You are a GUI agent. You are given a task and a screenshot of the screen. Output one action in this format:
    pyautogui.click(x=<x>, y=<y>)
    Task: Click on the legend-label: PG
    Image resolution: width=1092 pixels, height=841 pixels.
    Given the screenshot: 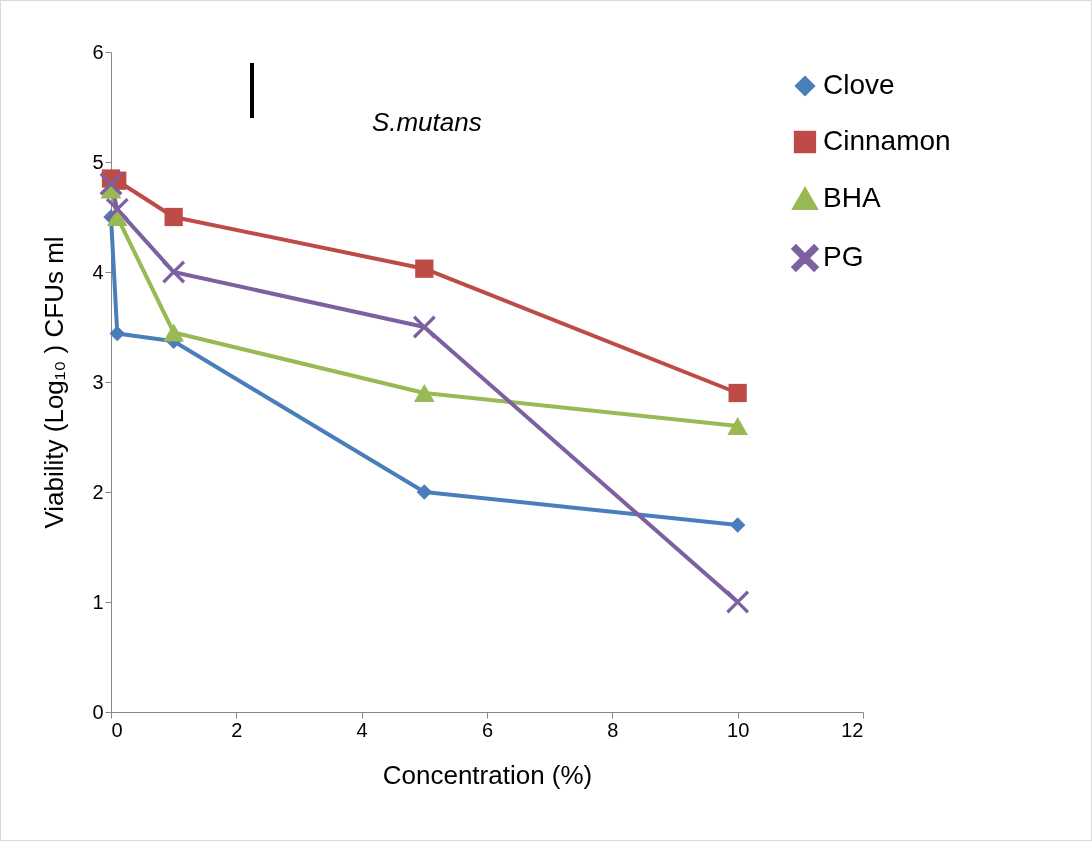 What is the action you would take?
    pyautogui.click(x=843, y=256)
    